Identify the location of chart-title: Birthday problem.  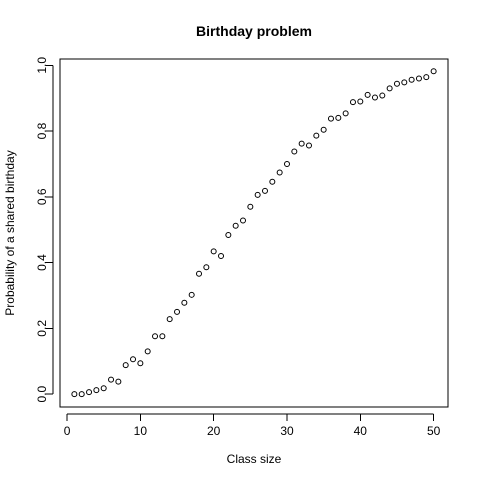
(254, 31).